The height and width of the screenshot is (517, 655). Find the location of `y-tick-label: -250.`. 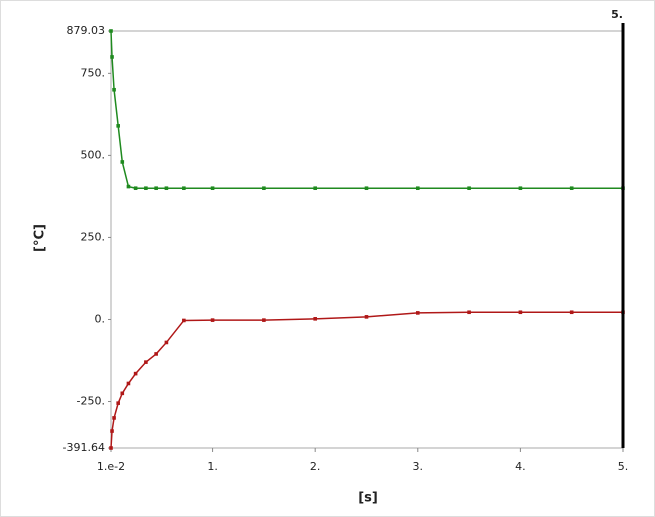

y-tick-label: -250. is located at coordinates (91, 401).